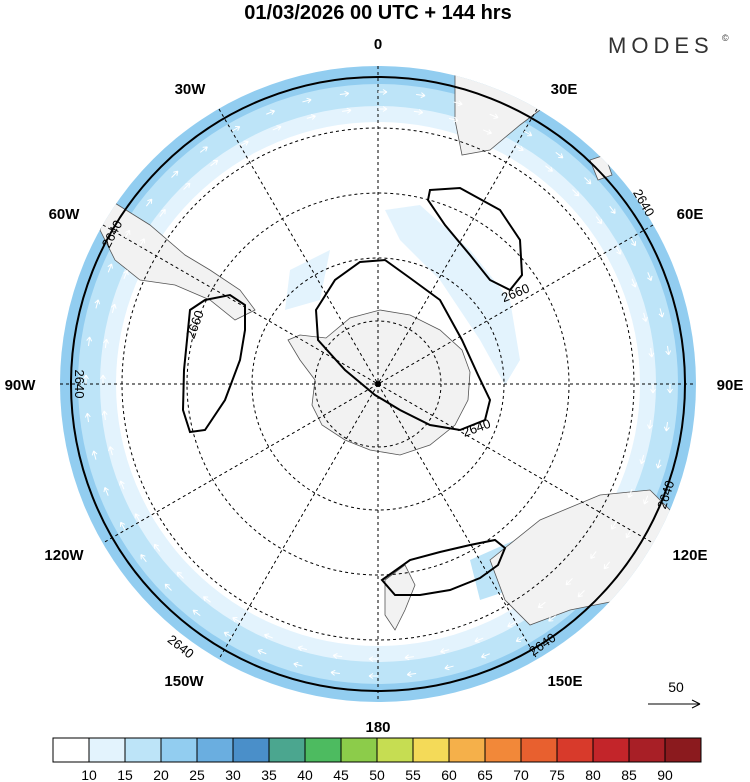 Image resolution: width=750 pixels, height=782 pixels. Describe the element at coordinates (377, 774) in the screenshot. I see `colorbar-tick-label: 50` at that location.